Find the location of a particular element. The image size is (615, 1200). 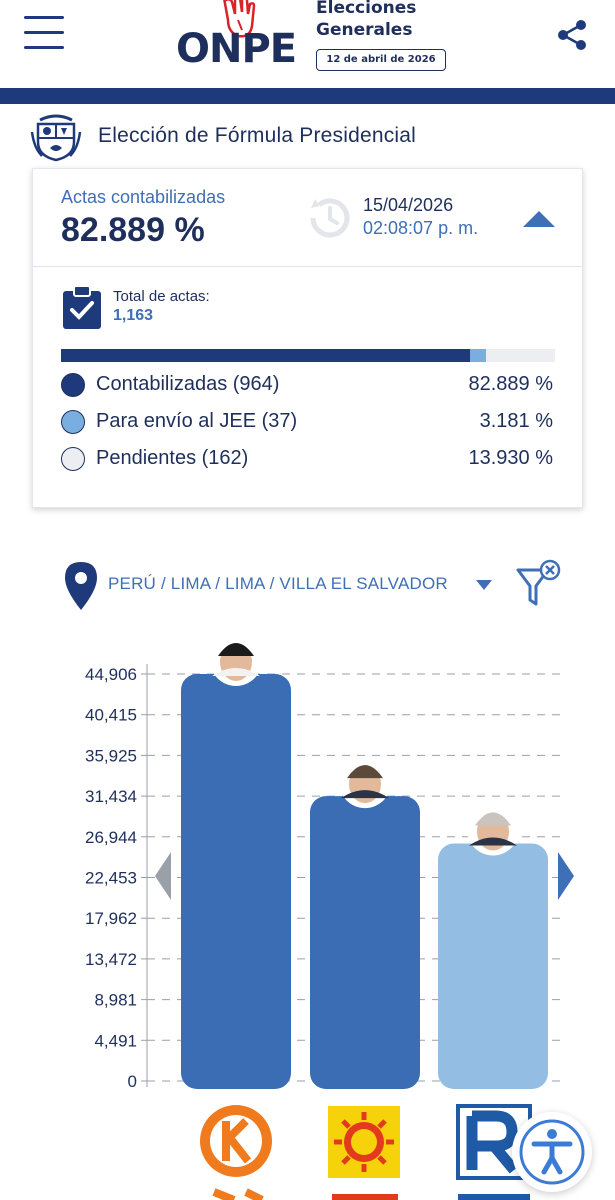

header-divider-bar is located at coordinates (307, 96).